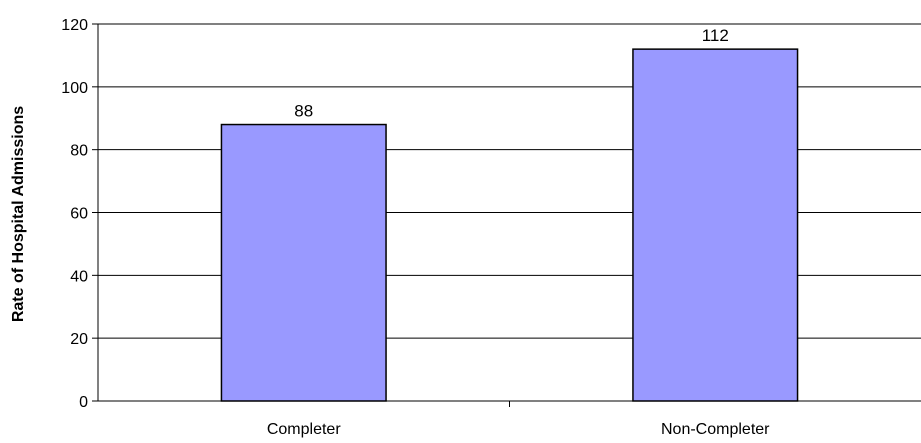 This screenshot has height=443, width=921. I want to click on y-tick-label: 60, so click(79, 214).